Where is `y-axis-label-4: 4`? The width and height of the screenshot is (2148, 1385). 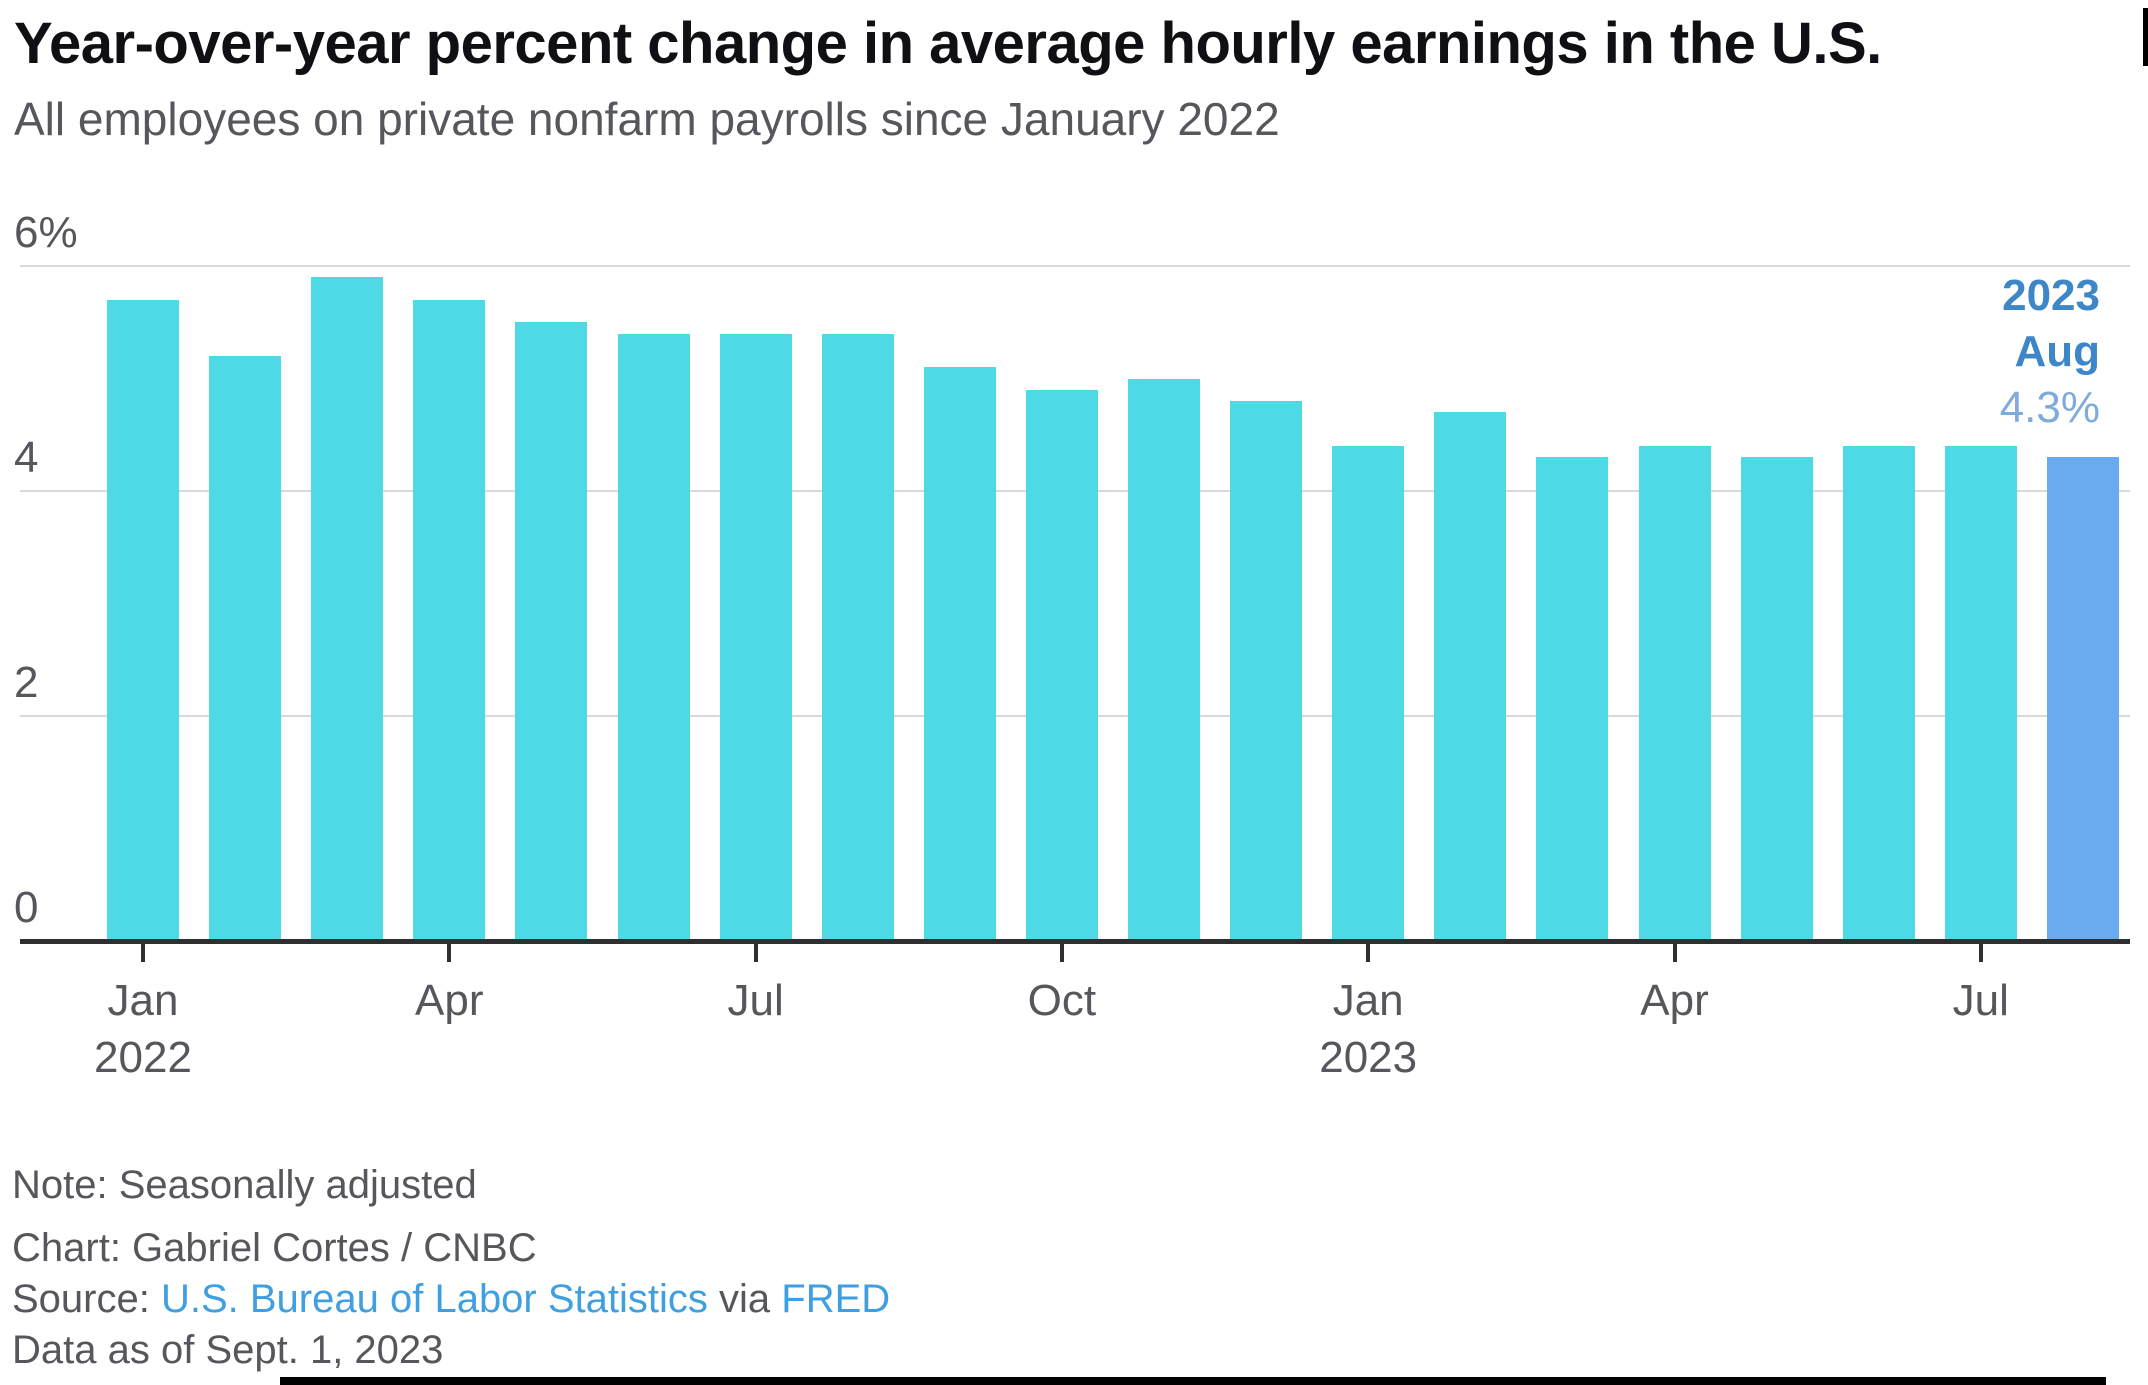
y-axis-label-4: 4 is located at coordinates (26, 457).